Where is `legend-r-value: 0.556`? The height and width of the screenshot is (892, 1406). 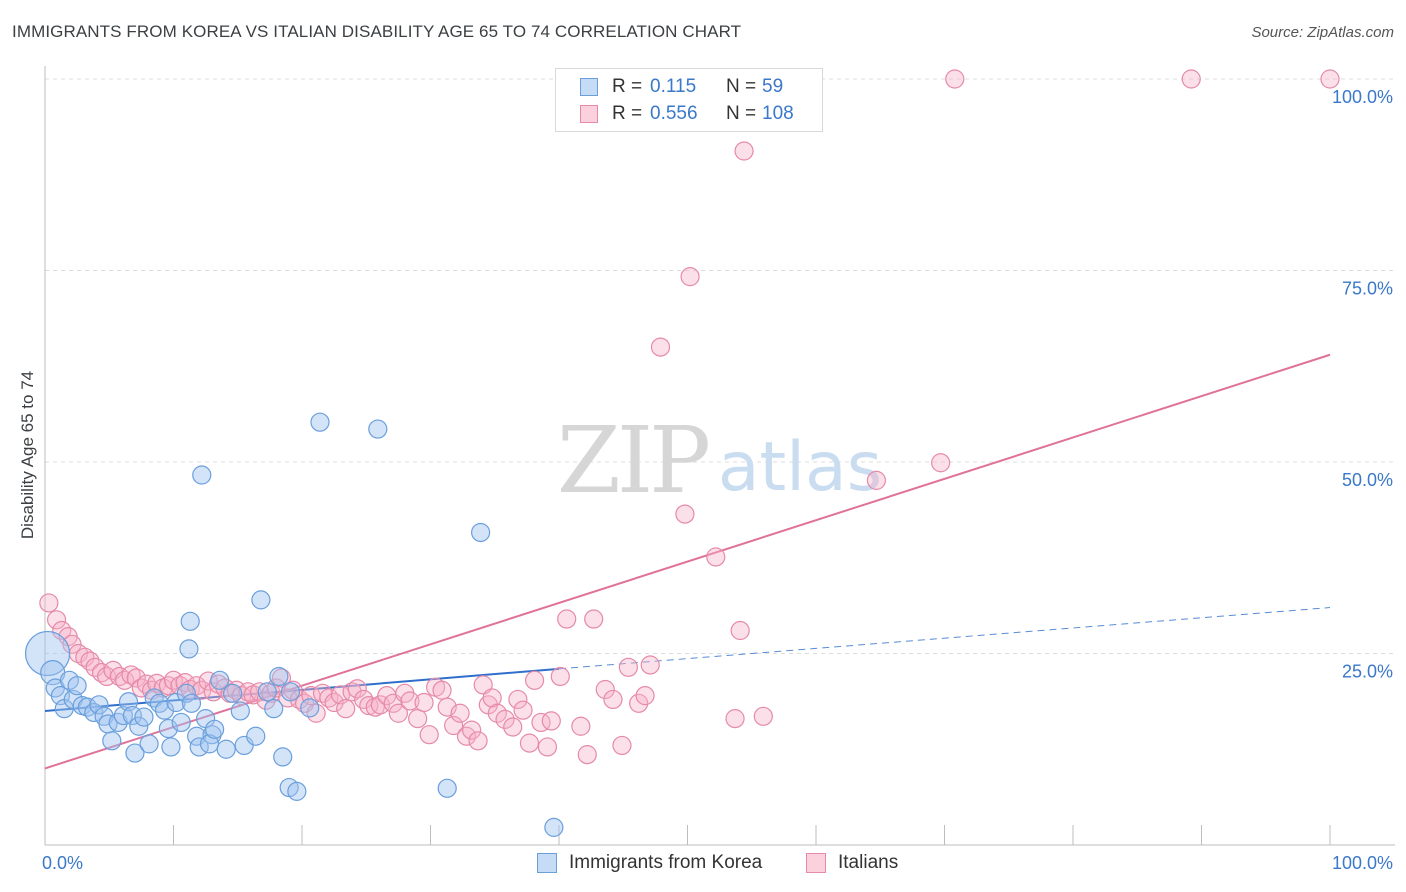
legend-r-value: 0.556 is located at coordinates (674, 113).